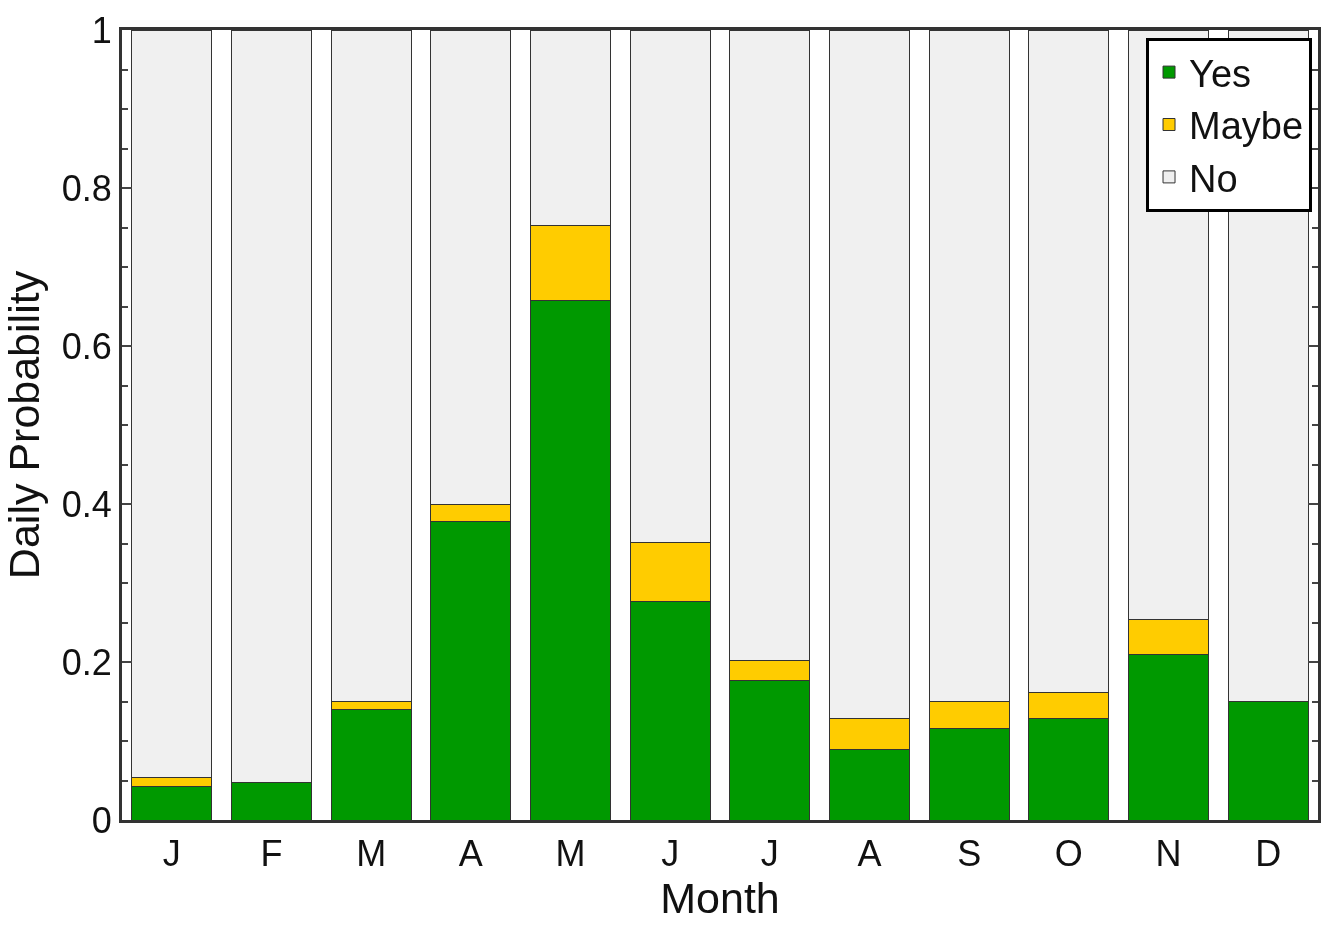 This screenshot has width=1331, height=930. I want to click on y-tick-label: 0.4, so click(86, 504).